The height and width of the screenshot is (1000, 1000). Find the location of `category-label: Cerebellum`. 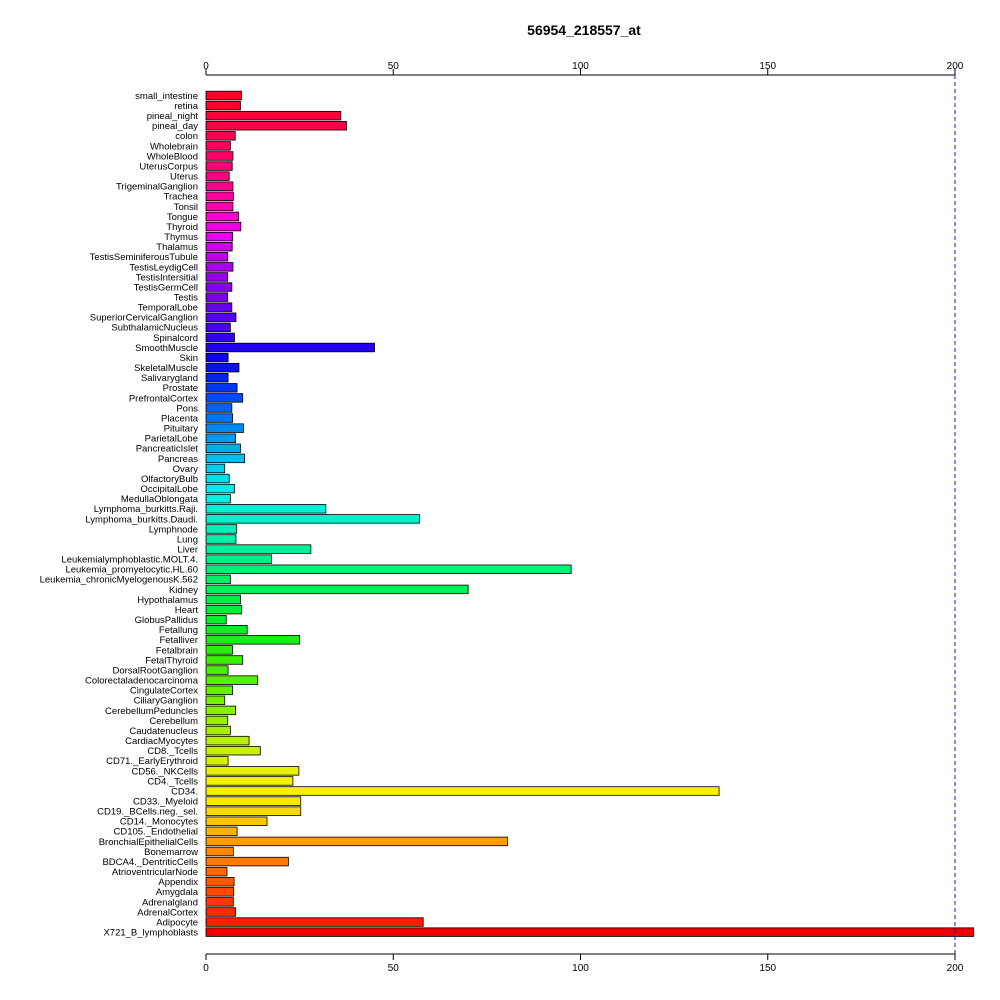

category-label: Cerebellum is located at coordinates (173, 721).